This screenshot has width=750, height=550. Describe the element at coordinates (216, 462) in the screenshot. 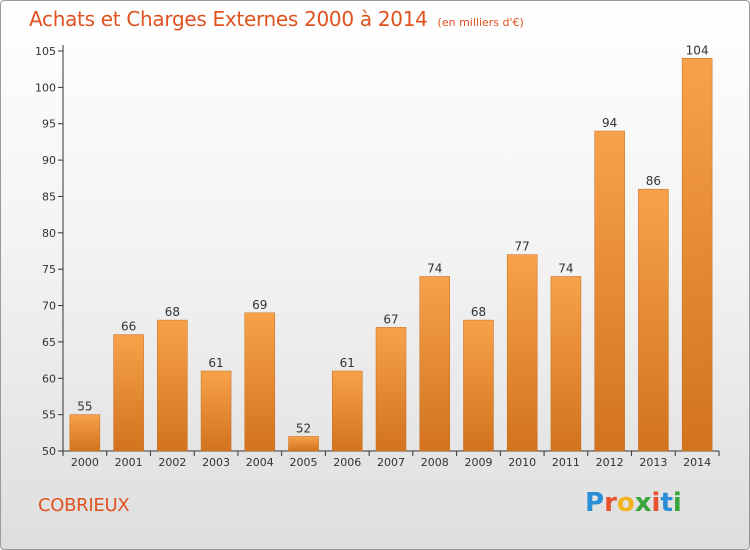

I see `x-tick-label: 2003` at that location.